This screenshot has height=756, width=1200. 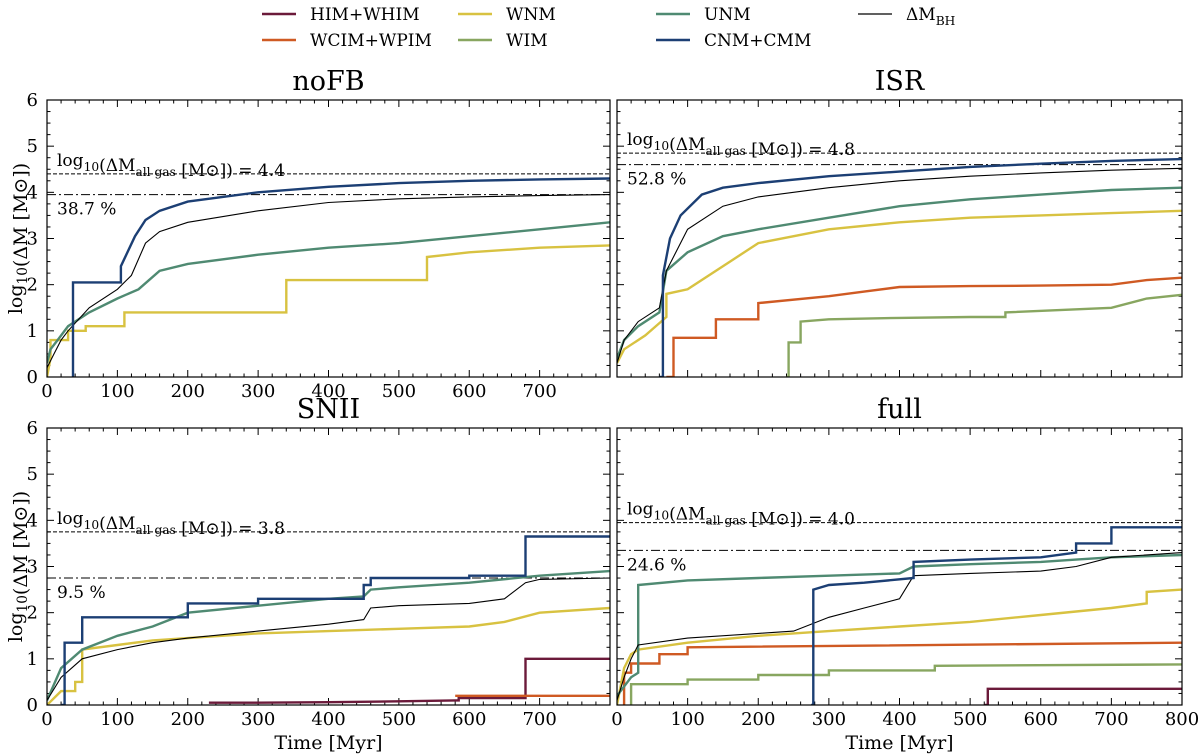 What do you see at coordinates (328, 81) in the screenshot?
I see `panel-title: noFB` at bounding box center [328, 81].